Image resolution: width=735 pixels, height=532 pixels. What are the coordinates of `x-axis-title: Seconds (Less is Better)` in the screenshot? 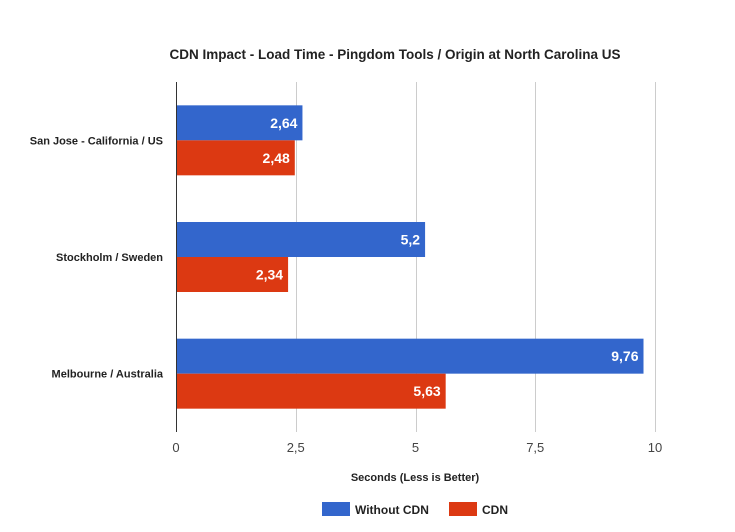 It's located at (415, 478).